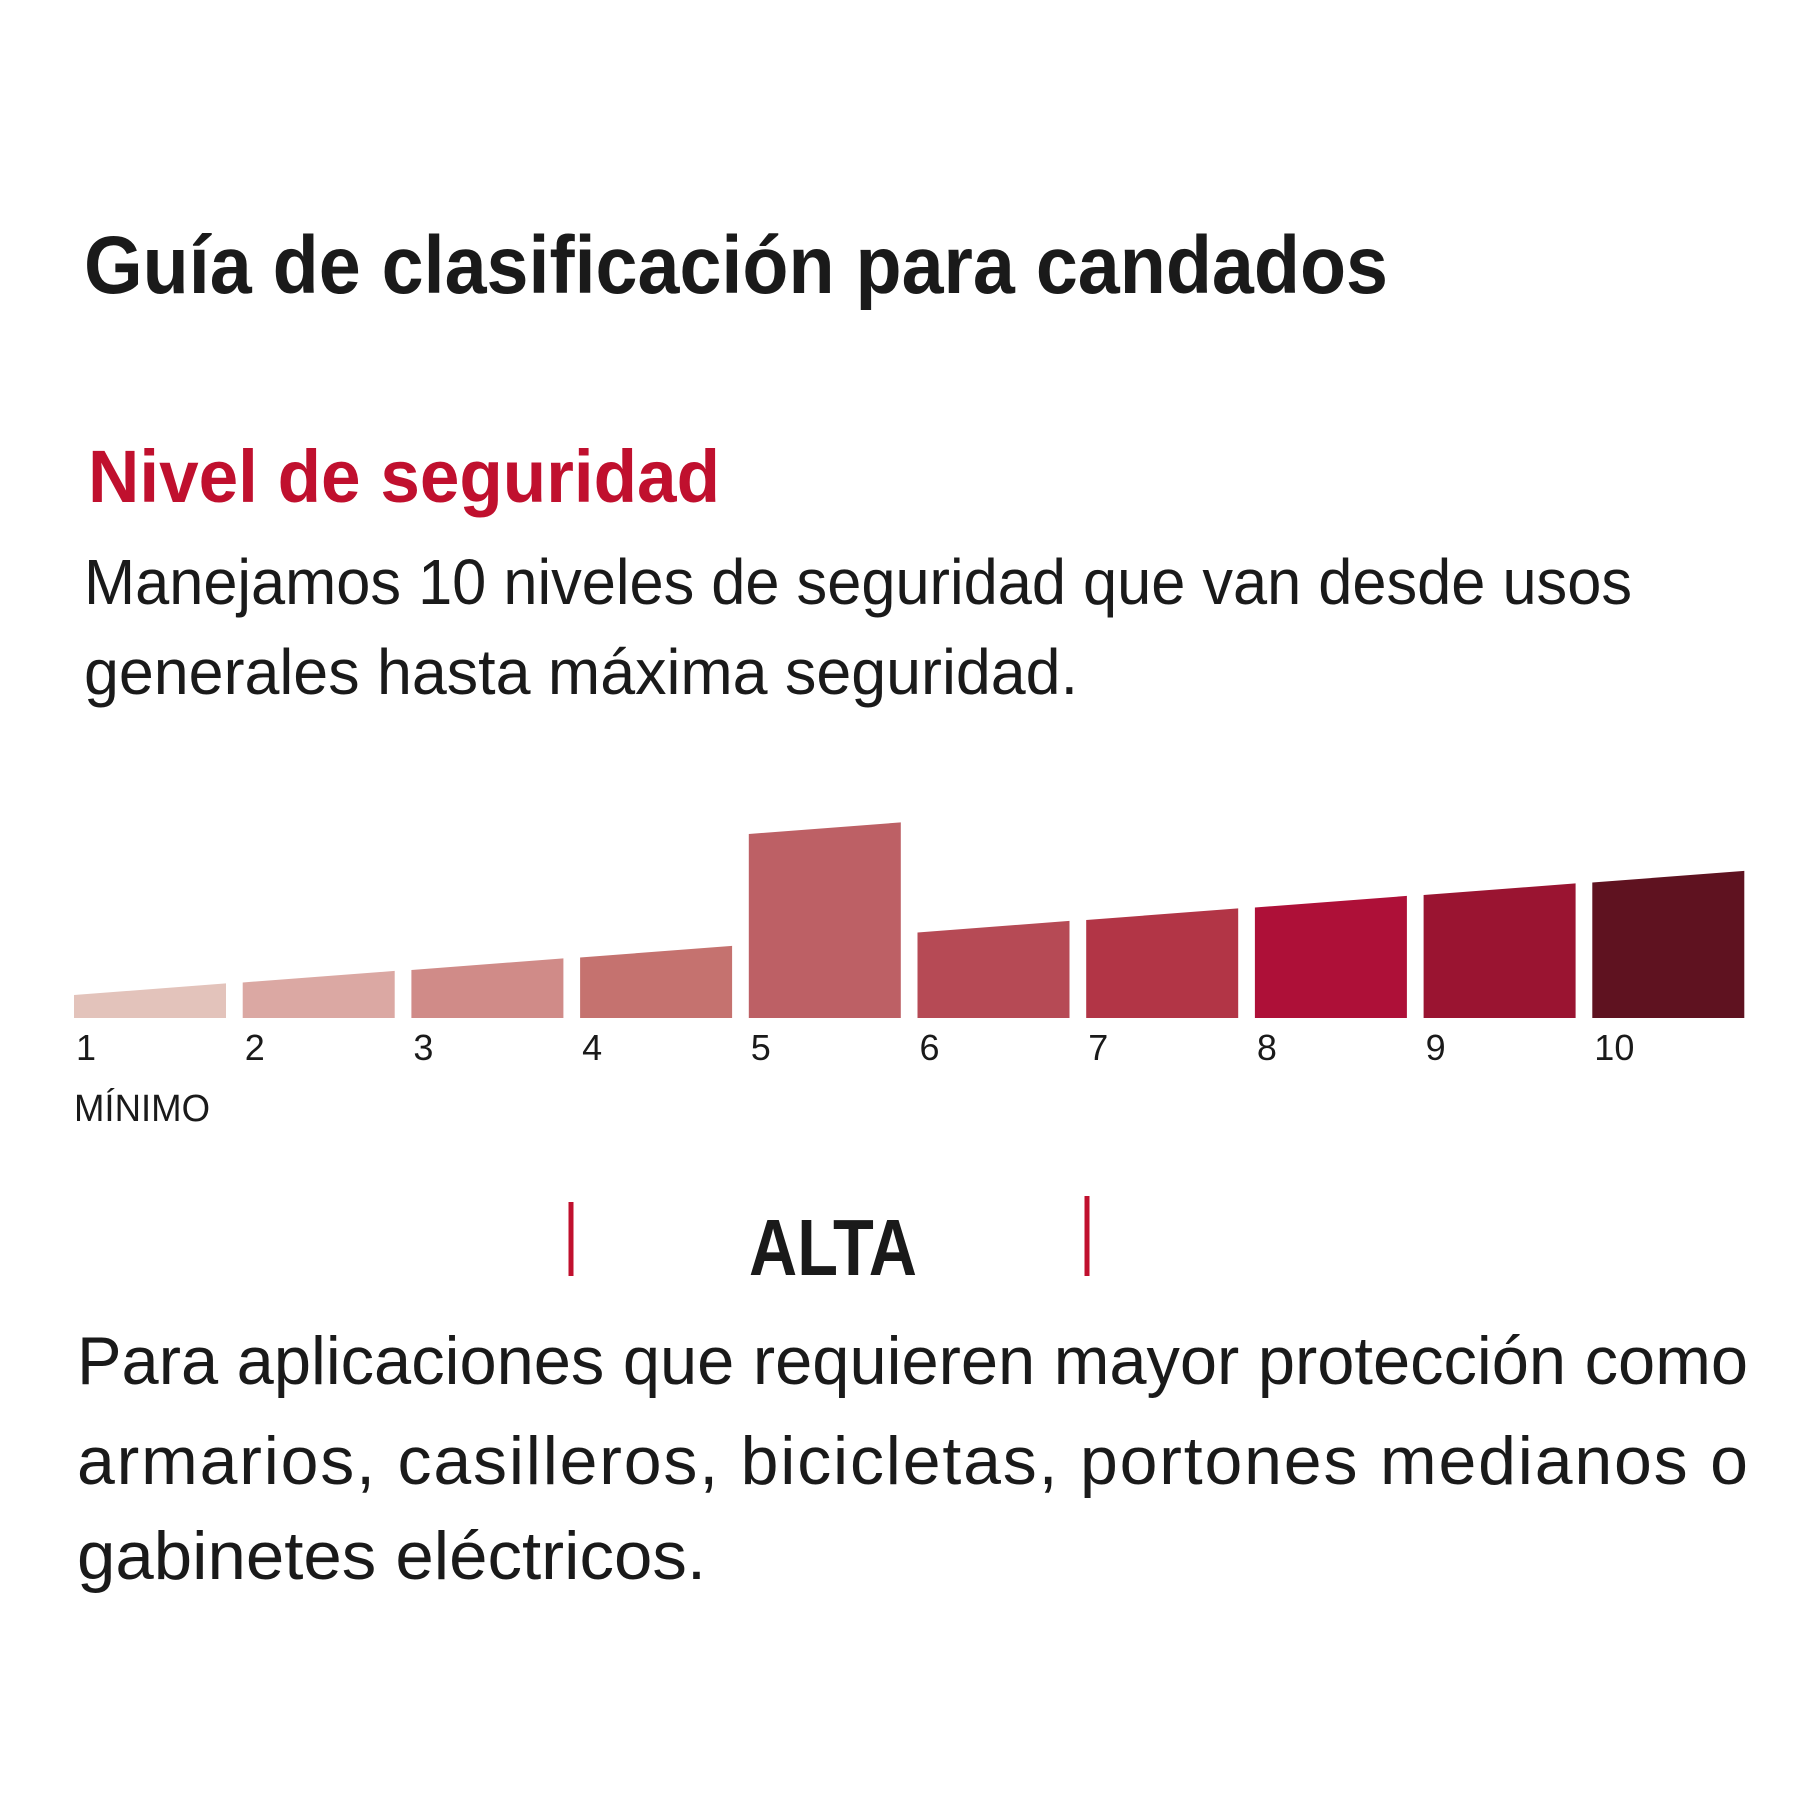  Describe the element at coordinates (1614, 1047) in the screenshot. I see `level-label: 10` at that location.